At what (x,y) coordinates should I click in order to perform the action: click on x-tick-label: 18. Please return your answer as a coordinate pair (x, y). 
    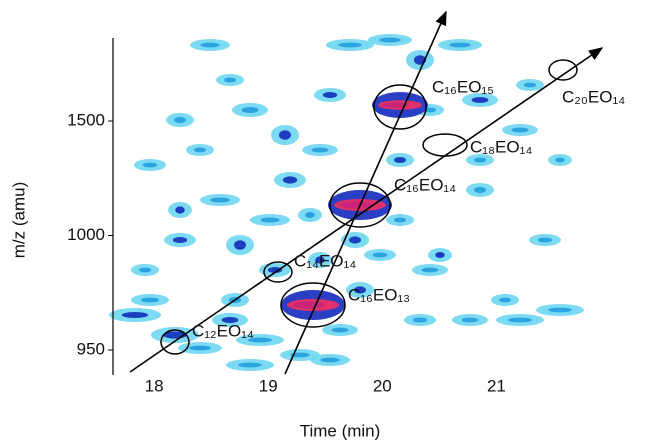
    Looking at the image, I should click on (154, 385).